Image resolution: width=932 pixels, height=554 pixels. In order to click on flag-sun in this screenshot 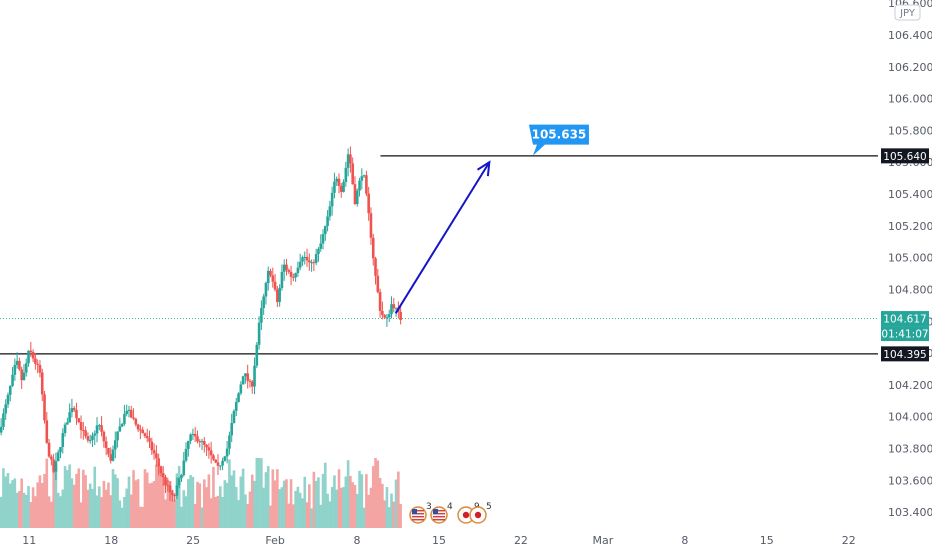, I will do `click(466, 515)`.